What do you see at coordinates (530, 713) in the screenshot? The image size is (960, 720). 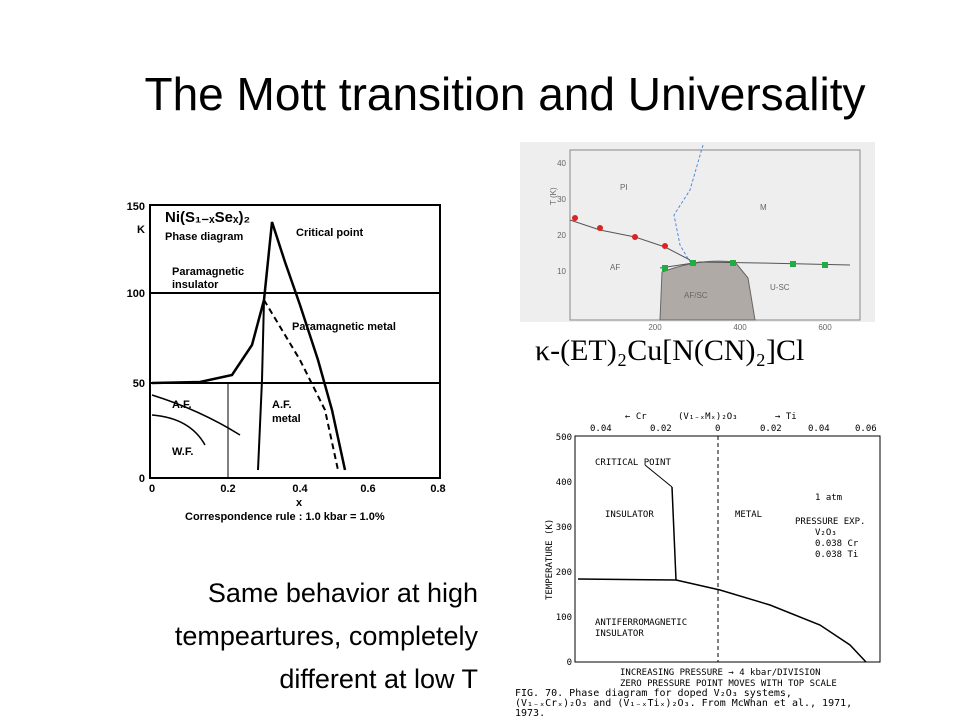 I see `figure-caption: 1973.` at bounding box center [530, 713].